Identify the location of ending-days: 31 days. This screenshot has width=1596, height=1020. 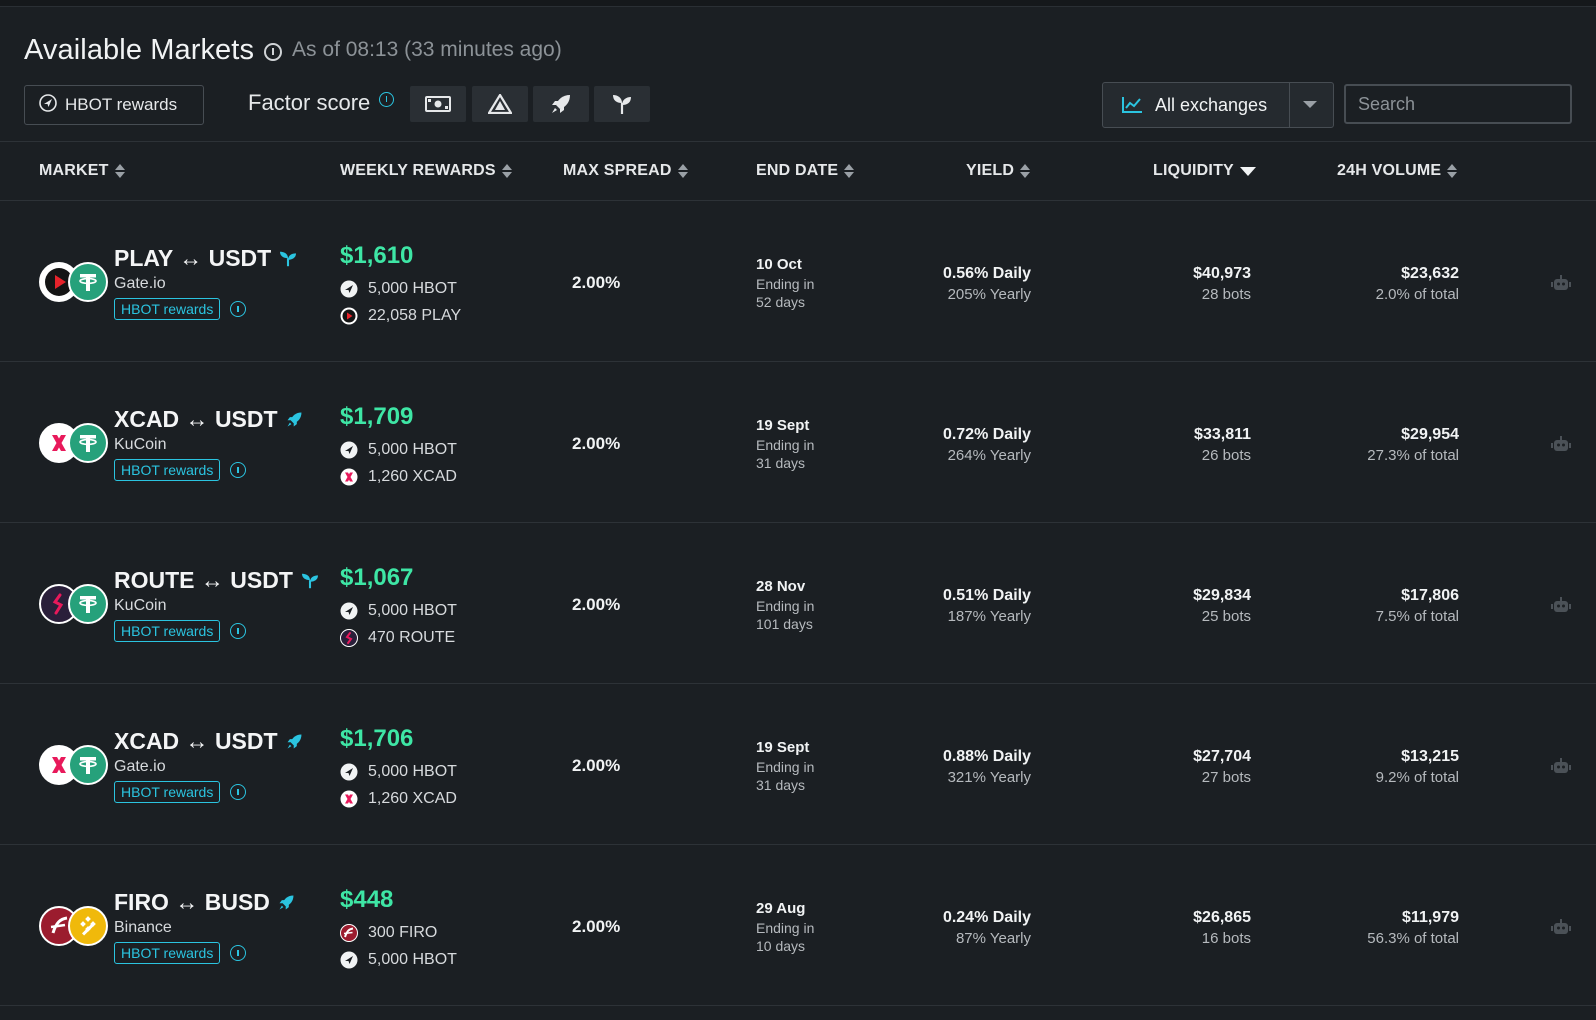
(781, 785).